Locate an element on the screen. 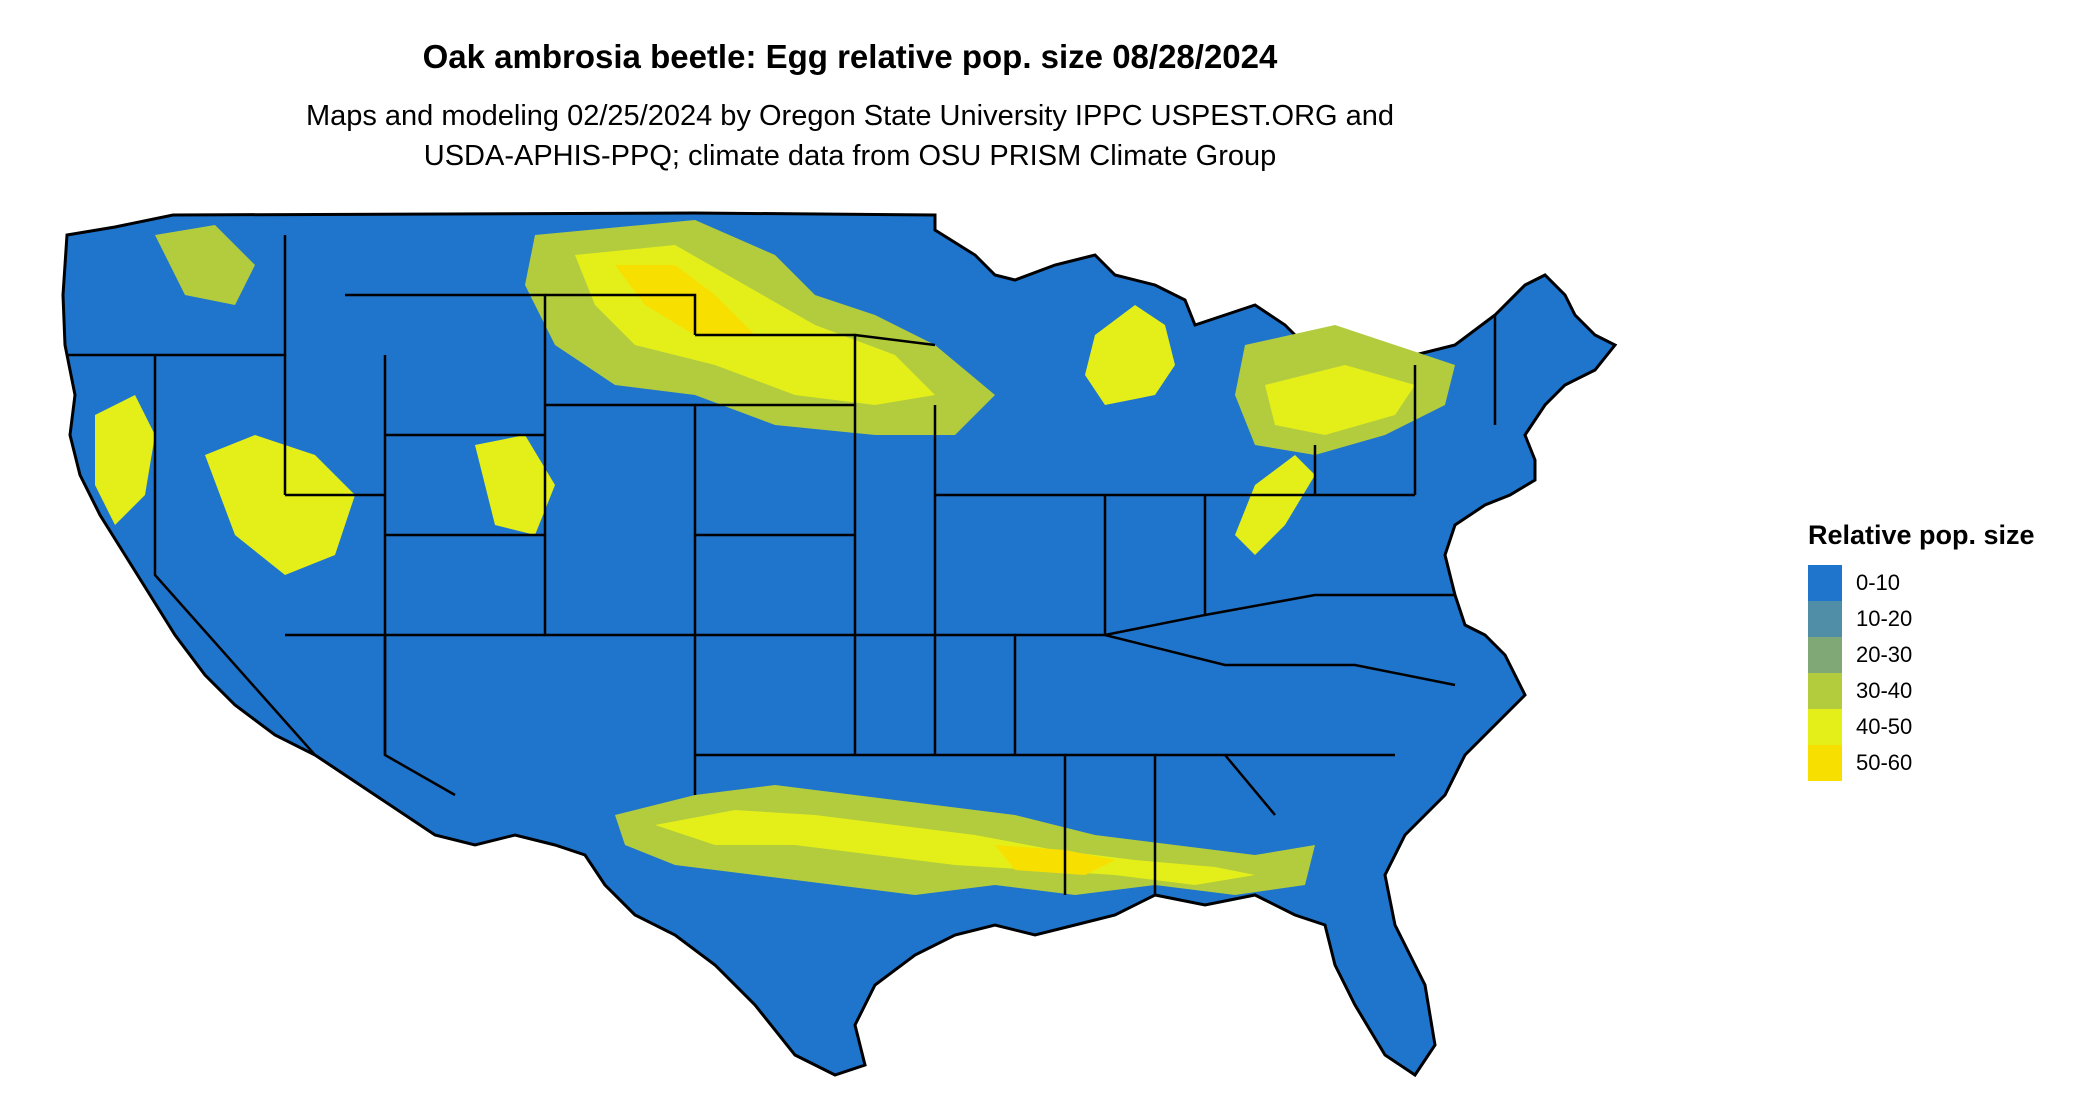  zone-louisiana-gold is located at coordinates (1055, 860).